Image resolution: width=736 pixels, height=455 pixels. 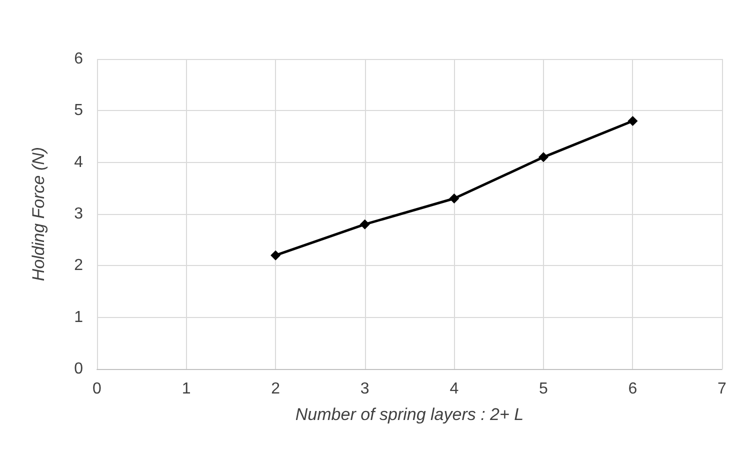 What do you see at coordinates (79, 369) in the screenshot?
I see `y-tick-label: 0` at bounding box center [79, 369].